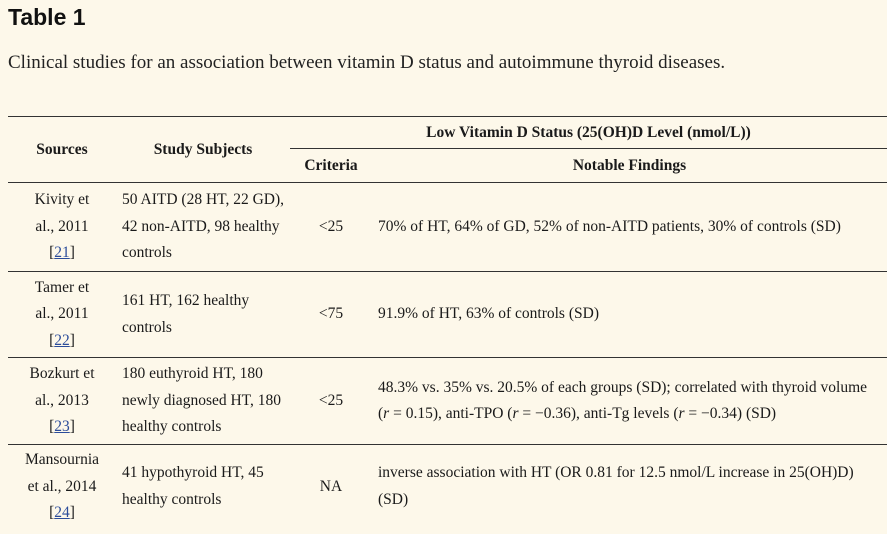 This screenshot has height=534, width=887. I want to click on criteria-cell: <75, so click(331, 314).